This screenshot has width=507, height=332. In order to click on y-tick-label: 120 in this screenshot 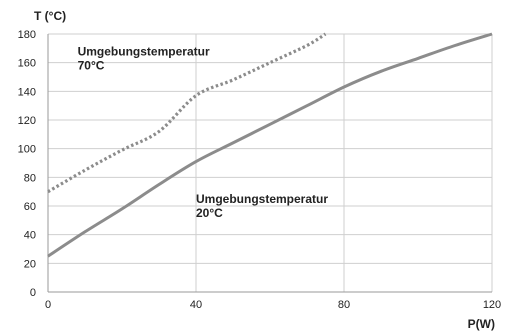, I will do `click(27, 121)`.